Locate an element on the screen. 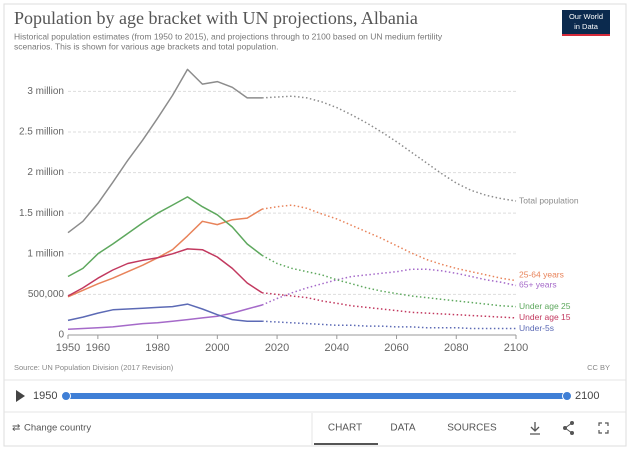 The image size is (631, 456). x-tick-label: 2040 is located at coordinates (337, 348).